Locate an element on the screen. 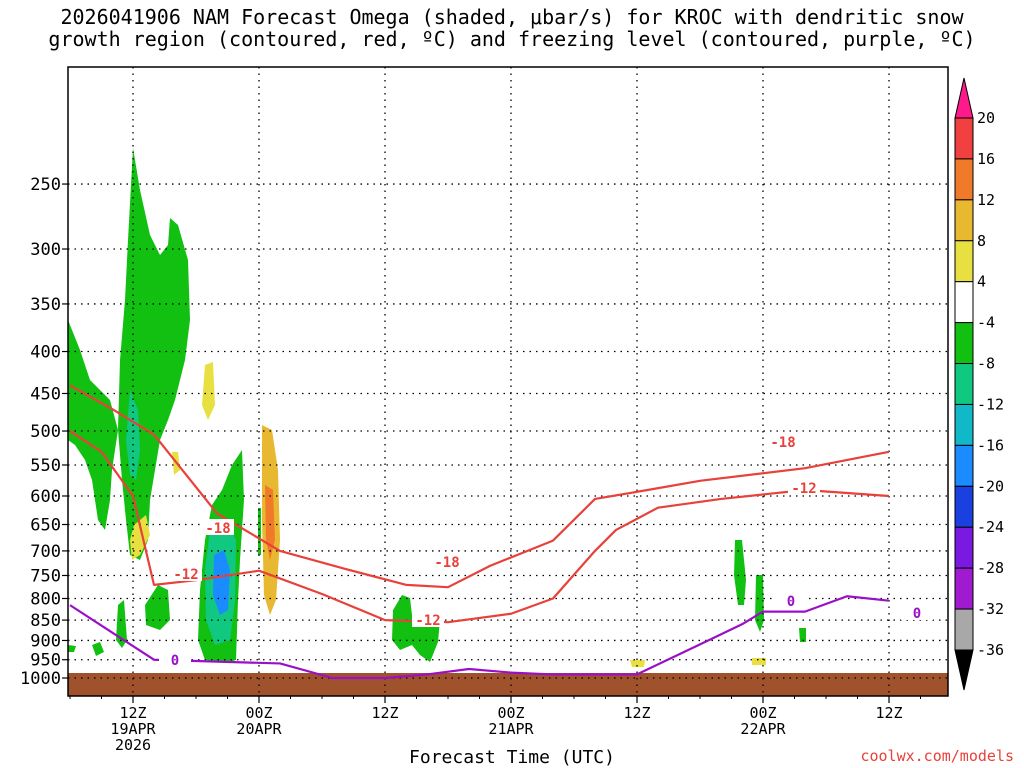 Image resolution: width=1024 pixels, height=768 pixels. colorbar-label: 20 is located at coordinates (986, 118).